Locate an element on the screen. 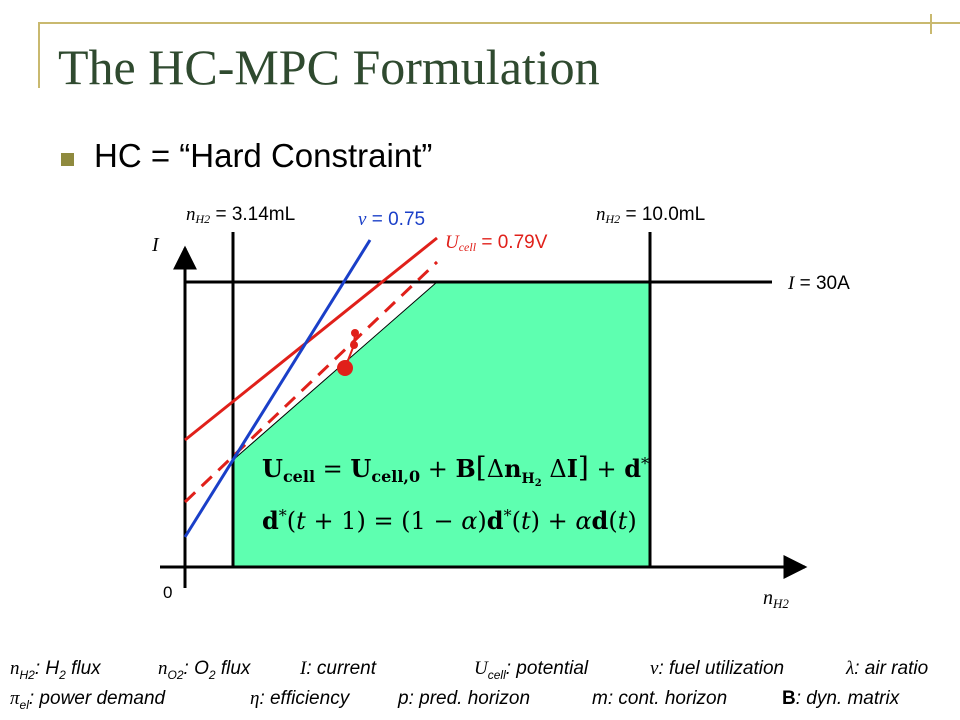 This screenshot has height=720, width=960. legend-power-demand: πel: power demand is located at coordinates (88, 700).